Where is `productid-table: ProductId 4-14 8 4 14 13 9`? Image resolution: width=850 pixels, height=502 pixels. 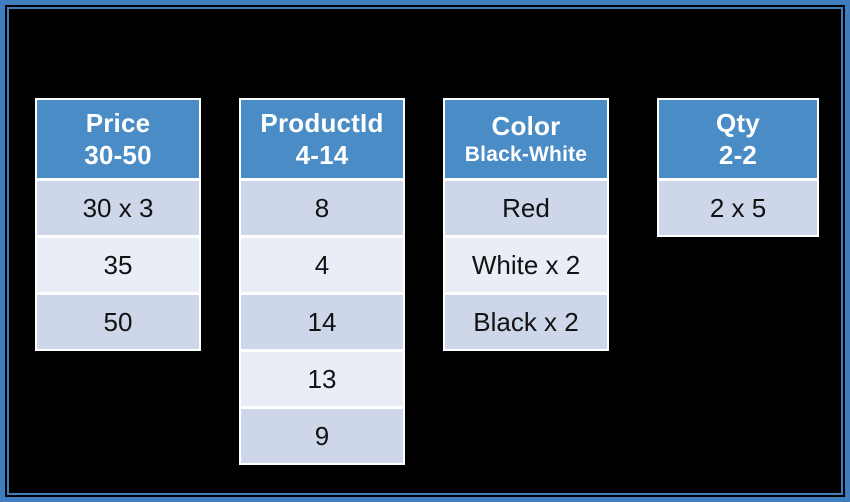 productid-table: ProductId 4-14 8 4 14 13 9 is located at coordinates (322, 281).